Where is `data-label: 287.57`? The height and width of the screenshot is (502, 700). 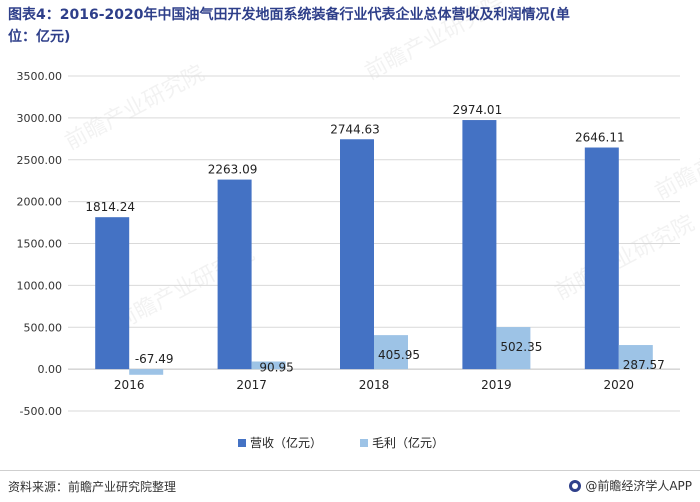
data-label: 287.57 is located at coordinates (644, 365).